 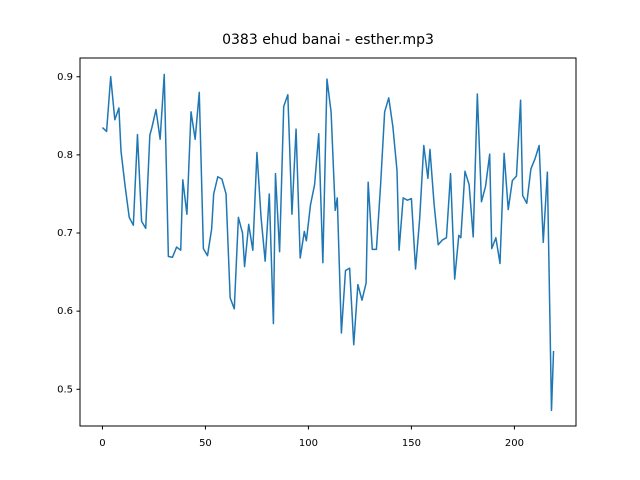 What do you see at coordinates (102, 443) in the screenshot?
I see `x-tick-label: 0` at bounding box center [102, 443].